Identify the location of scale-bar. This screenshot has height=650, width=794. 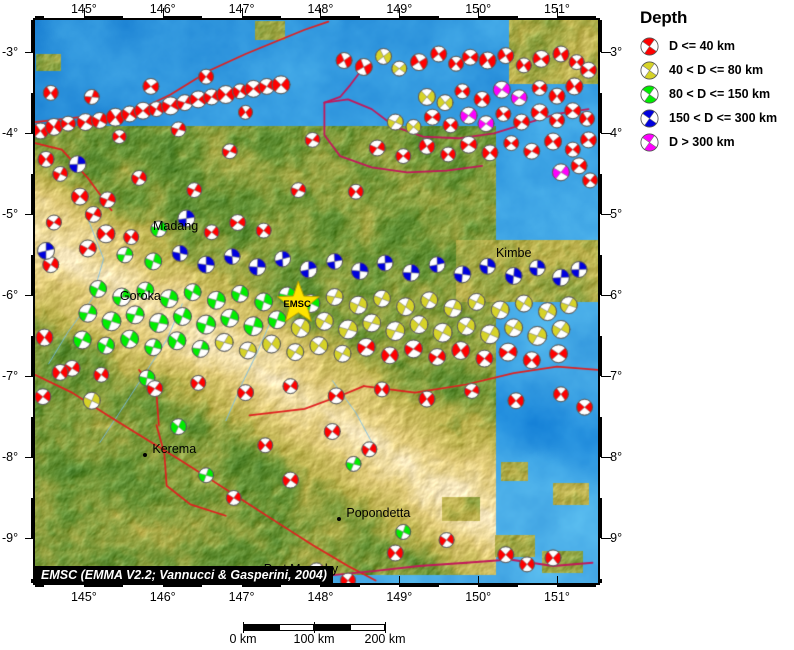
(314, 628).